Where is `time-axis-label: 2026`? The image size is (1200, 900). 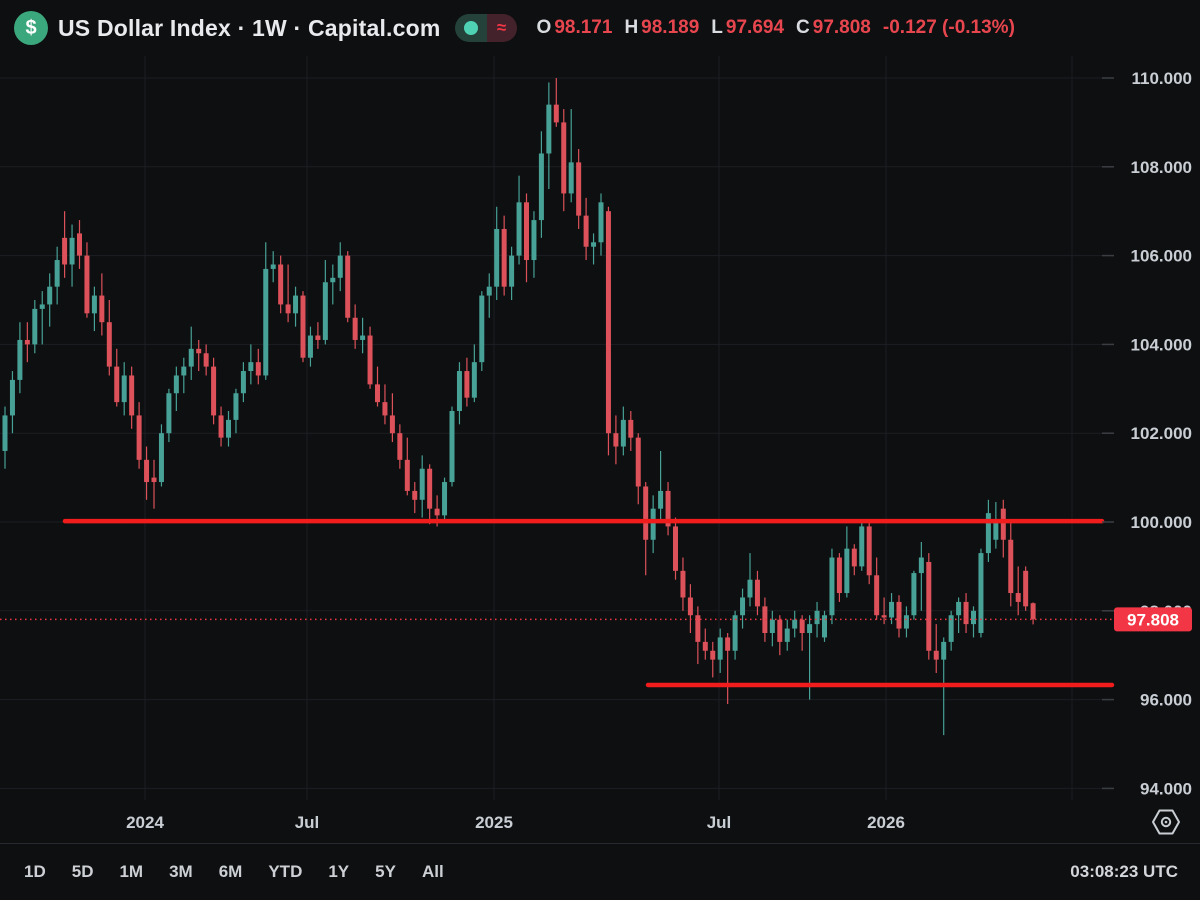 time-axis-label: 2026 is located at coordinates (886, 822).